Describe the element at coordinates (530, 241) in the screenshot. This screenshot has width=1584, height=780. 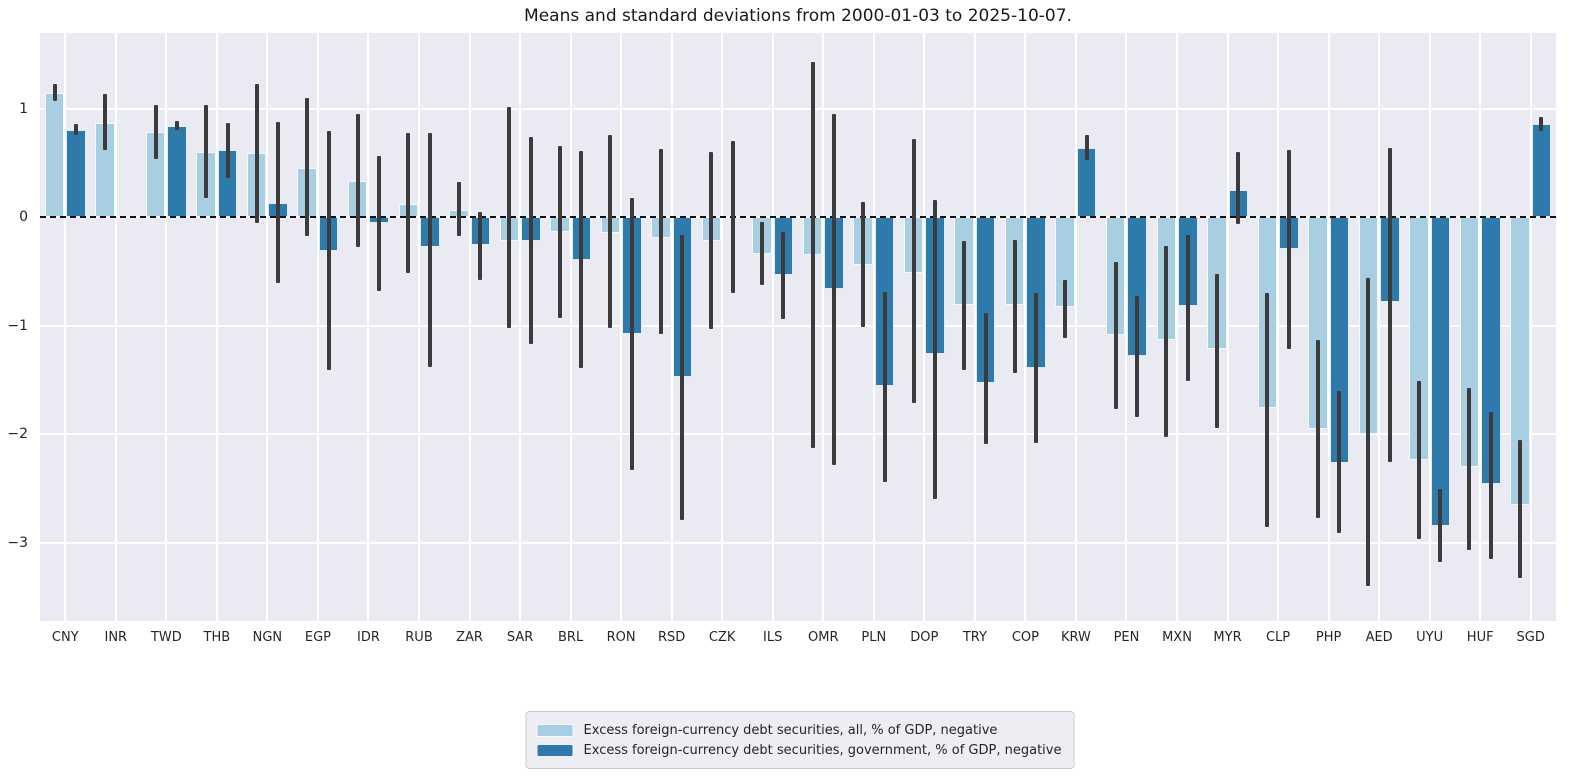
I see `error-bar-gov-sar` at that location.